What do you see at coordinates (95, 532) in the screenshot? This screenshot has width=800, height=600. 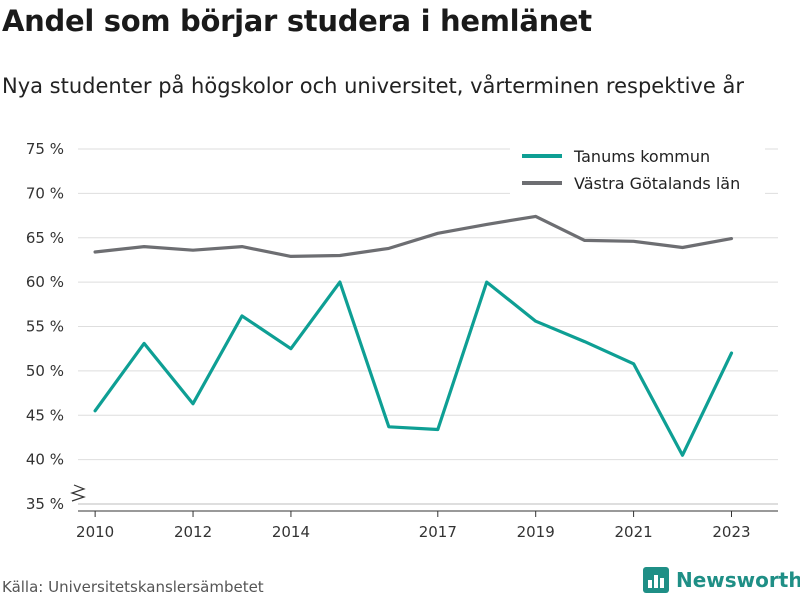 I see `x-tick-label: 2010` at bounding box center [95, 532].